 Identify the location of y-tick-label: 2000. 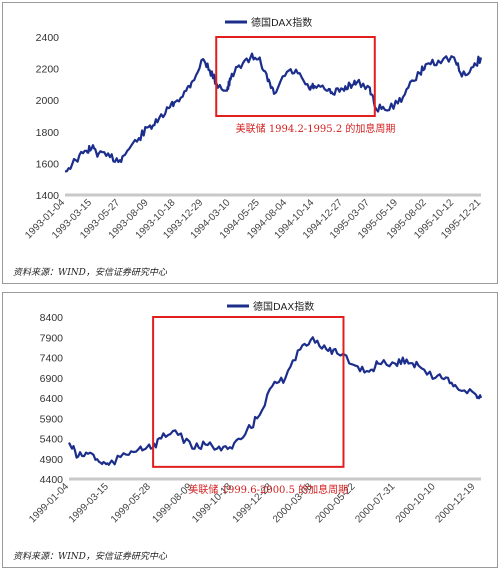
(48, 101).